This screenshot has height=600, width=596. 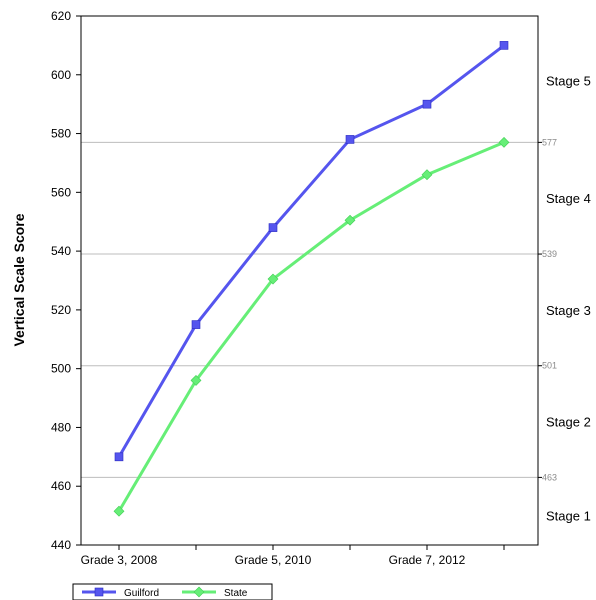 What do you see at coordinates (61, 545) in the screenshot?
I see `y-tick-label: 440` at bounding box center [61, 545].